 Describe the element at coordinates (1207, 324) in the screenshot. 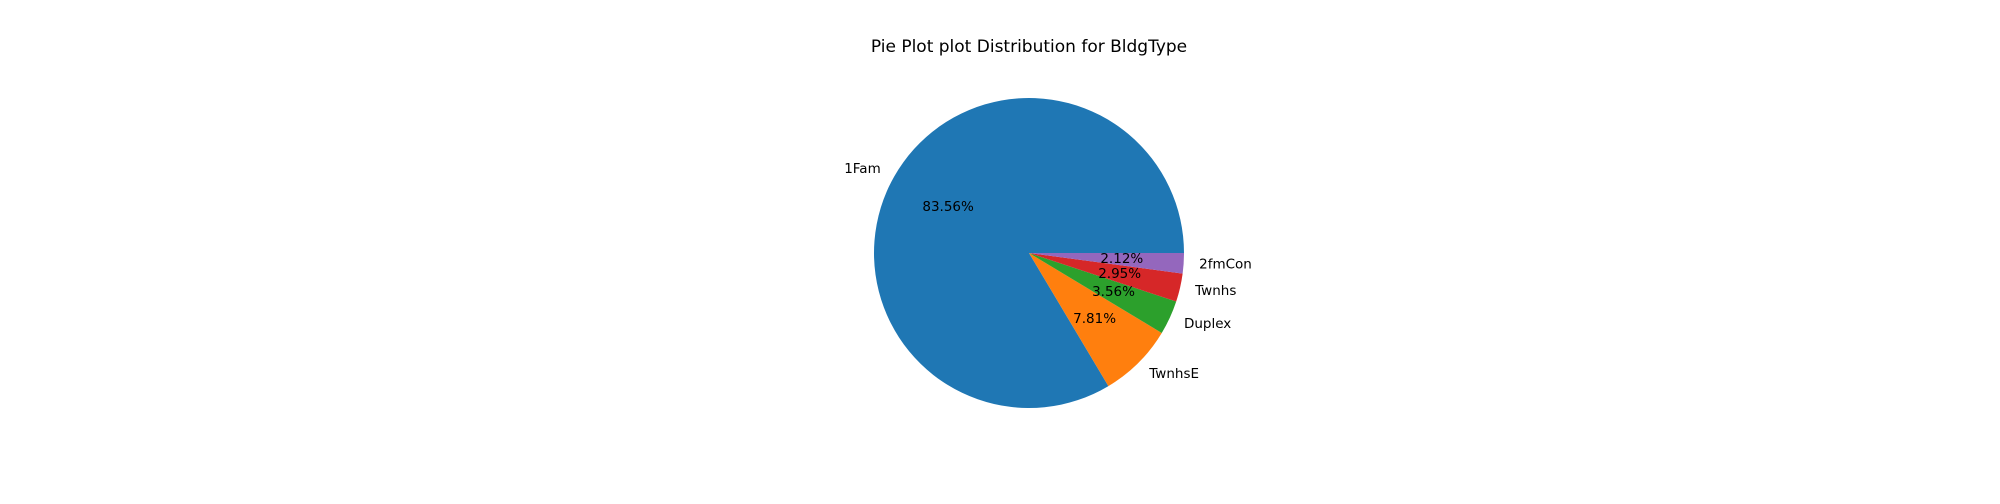

I see `slice-label-duplex: Duplex` at that location.